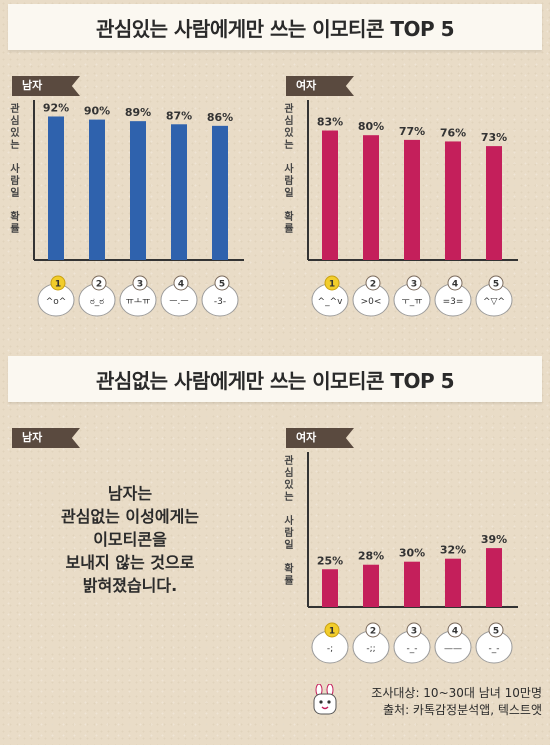 This screenshot has height=745, width=550. I want to click on statement-line: 보내지 않는 것으로, so click(130, 562).